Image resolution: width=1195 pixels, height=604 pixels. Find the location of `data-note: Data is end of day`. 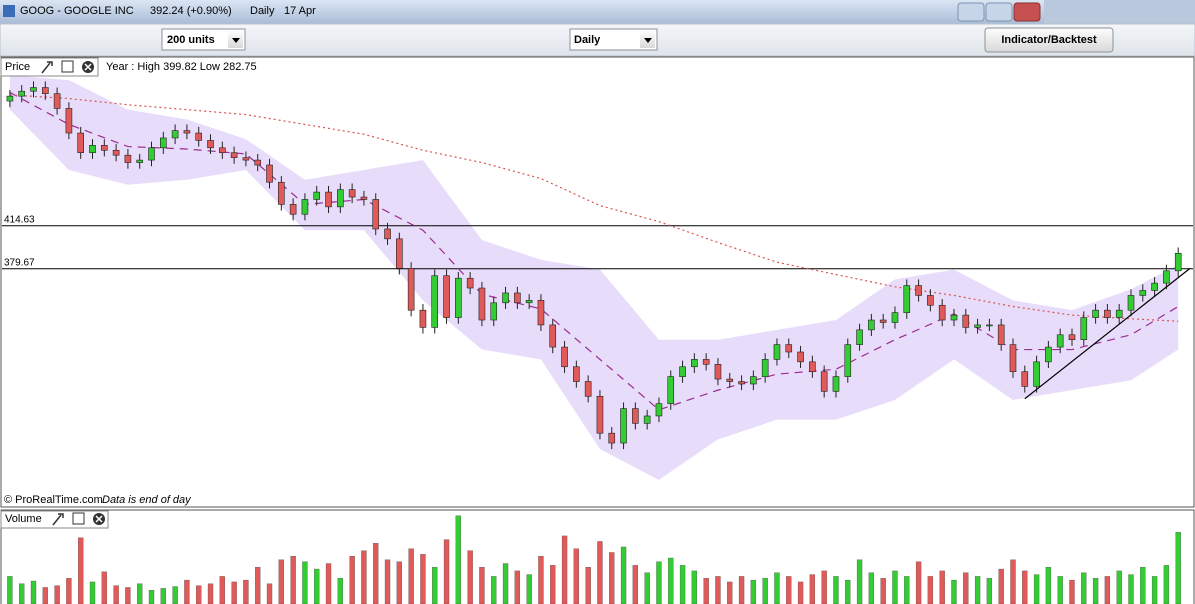

data-note: Data is end of day is located at coordinates (147, 500).